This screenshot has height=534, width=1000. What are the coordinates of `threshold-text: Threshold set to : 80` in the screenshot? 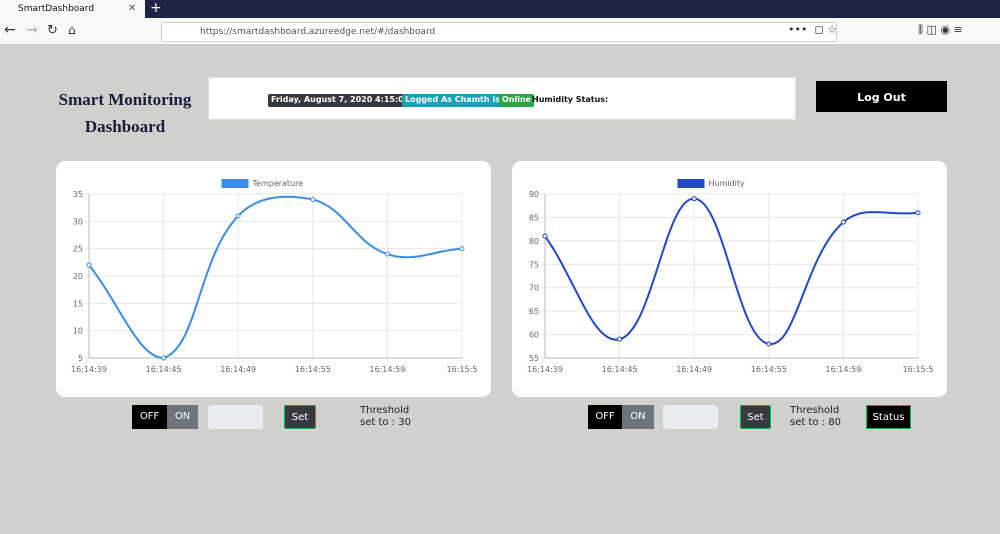 It's located at (815, 417).